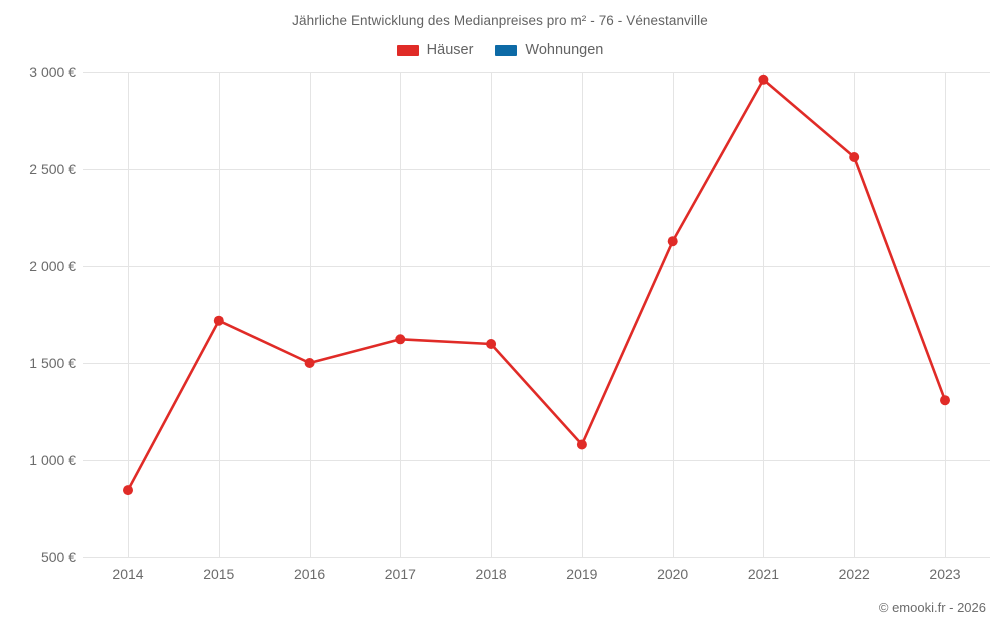  Describe the element at coordinates (407, 50) in the screenshot. I see `legend-swatch-icon-haeuser` at that location.